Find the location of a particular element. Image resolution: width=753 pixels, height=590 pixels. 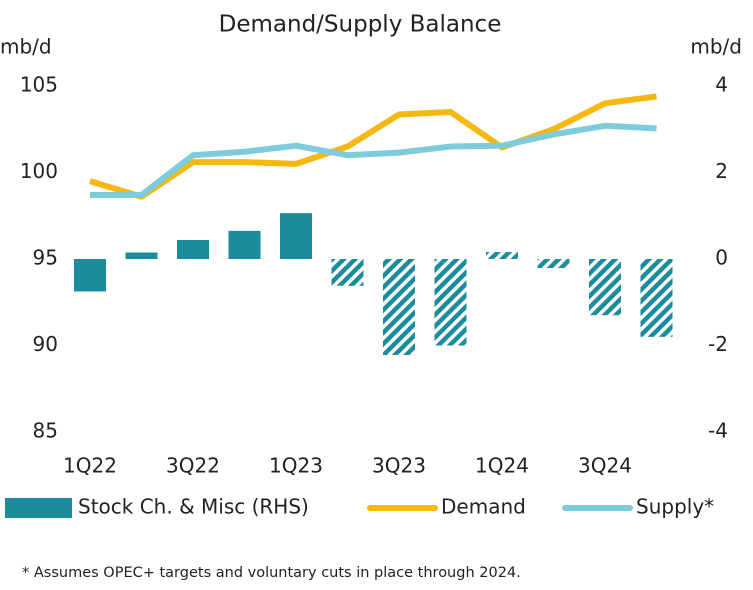

x-tick-label: 3Q24 is located at coordinates (605, 466).